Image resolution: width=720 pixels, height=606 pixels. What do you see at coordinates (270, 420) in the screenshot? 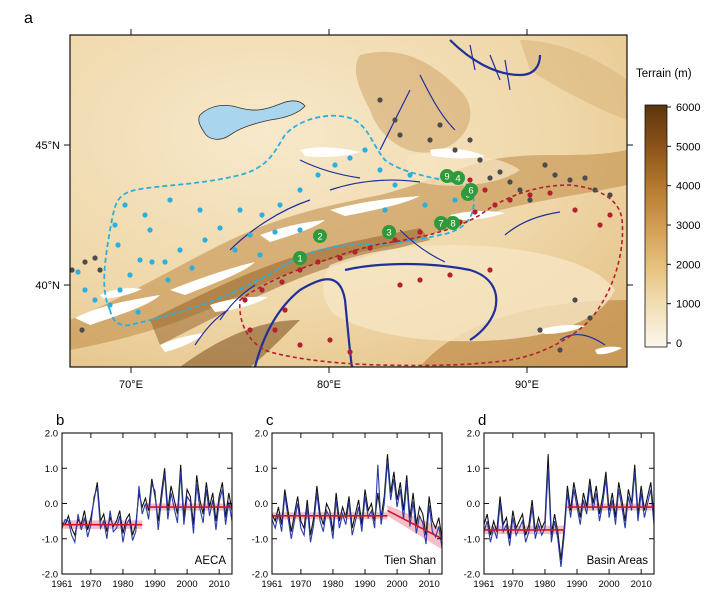
I see `panel-label: c` at bounding box center [270, 420].